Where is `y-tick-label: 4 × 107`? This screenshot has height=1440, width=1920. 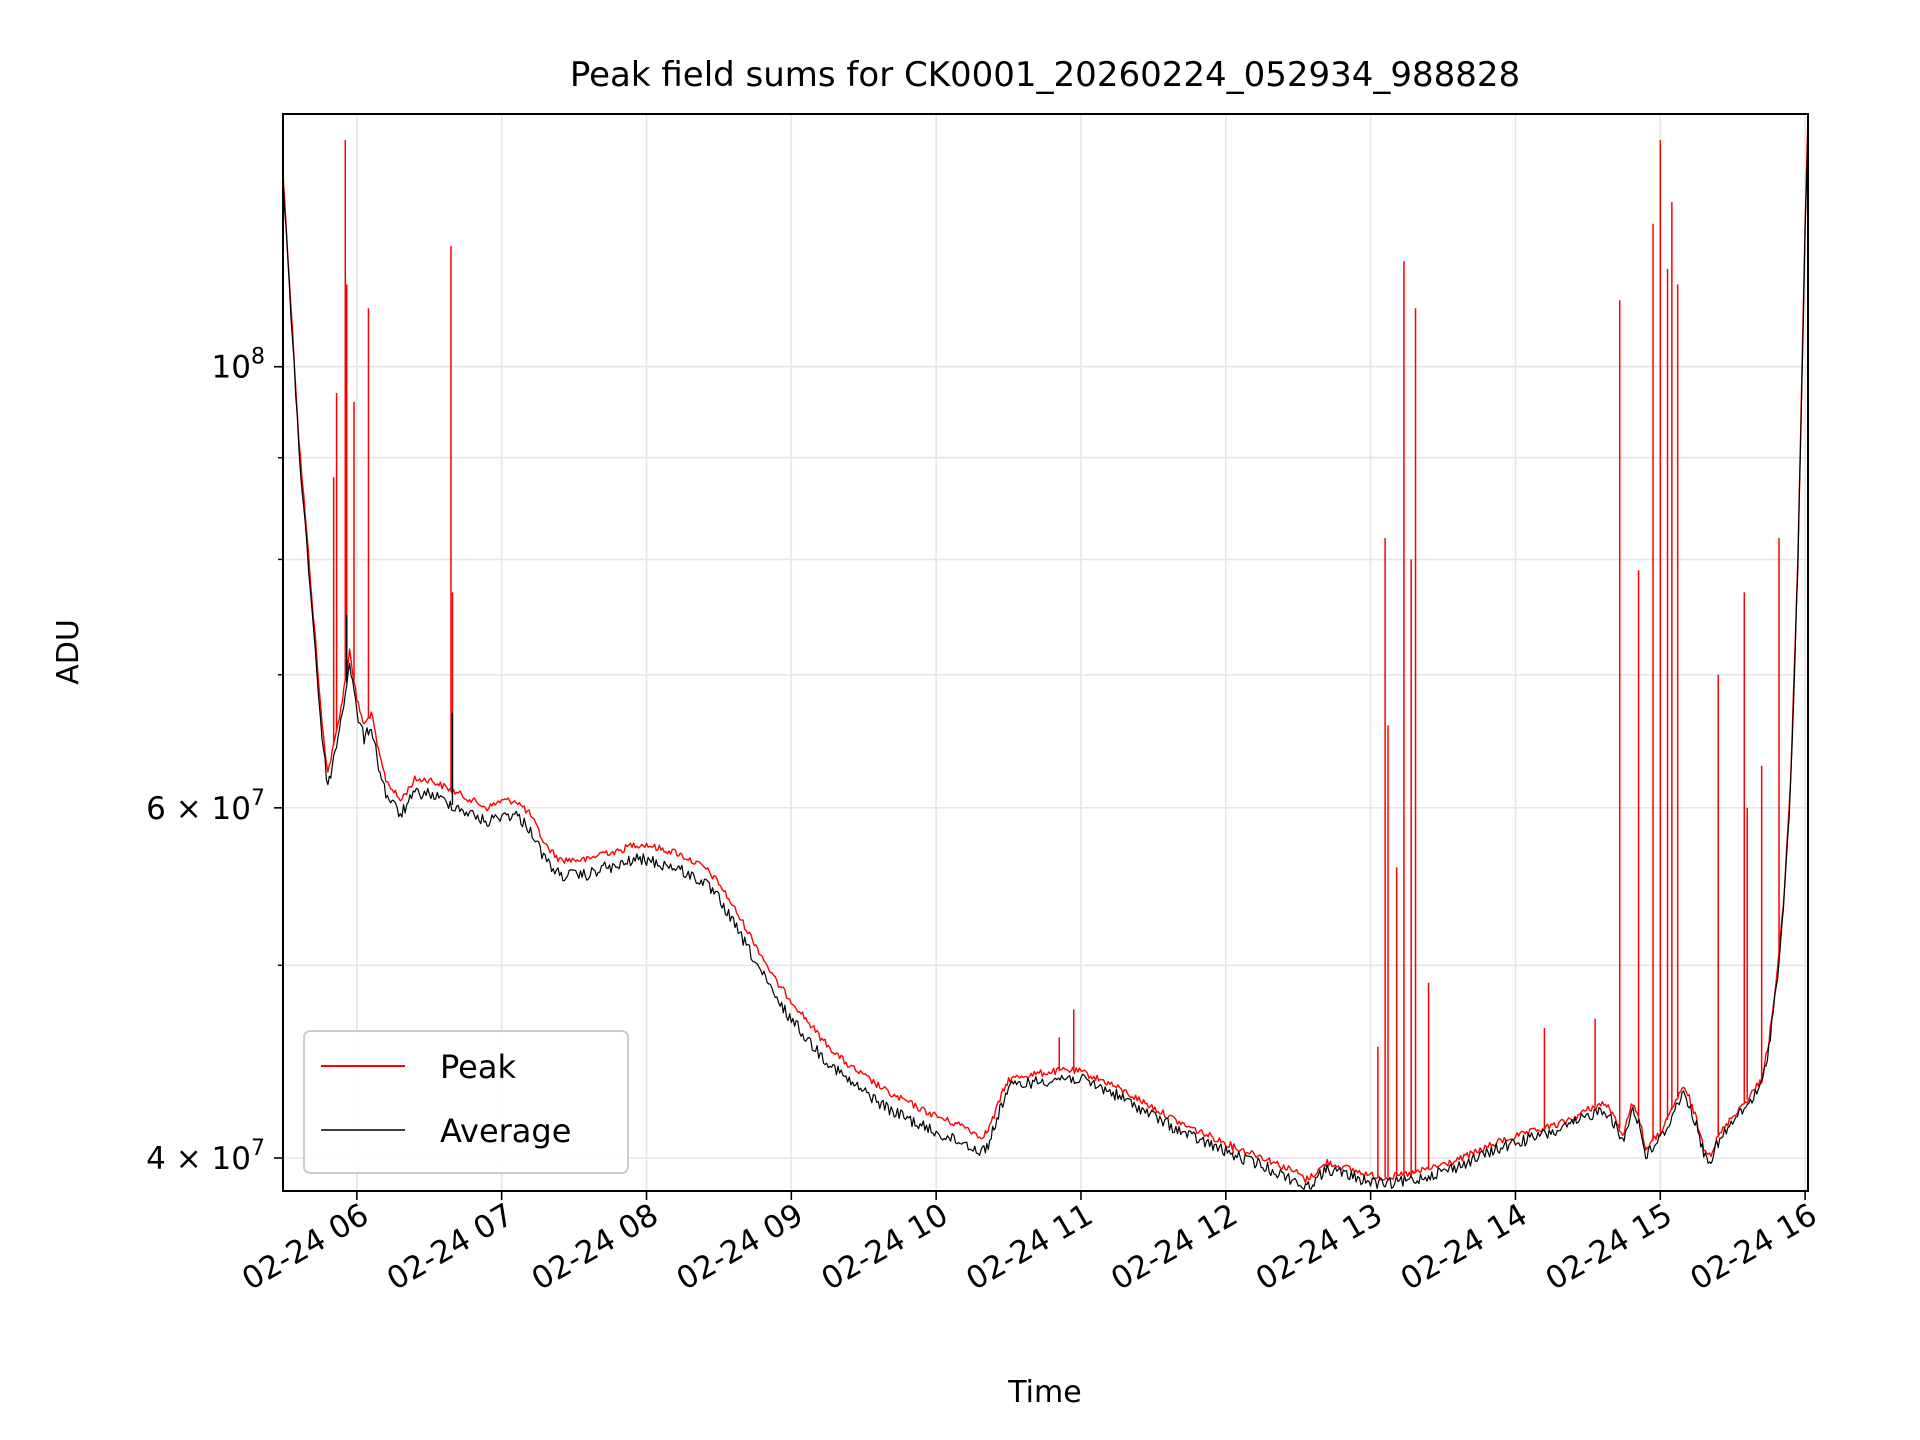 y-tick-label: 4 × 107 is located at coordinates (205, 1156).